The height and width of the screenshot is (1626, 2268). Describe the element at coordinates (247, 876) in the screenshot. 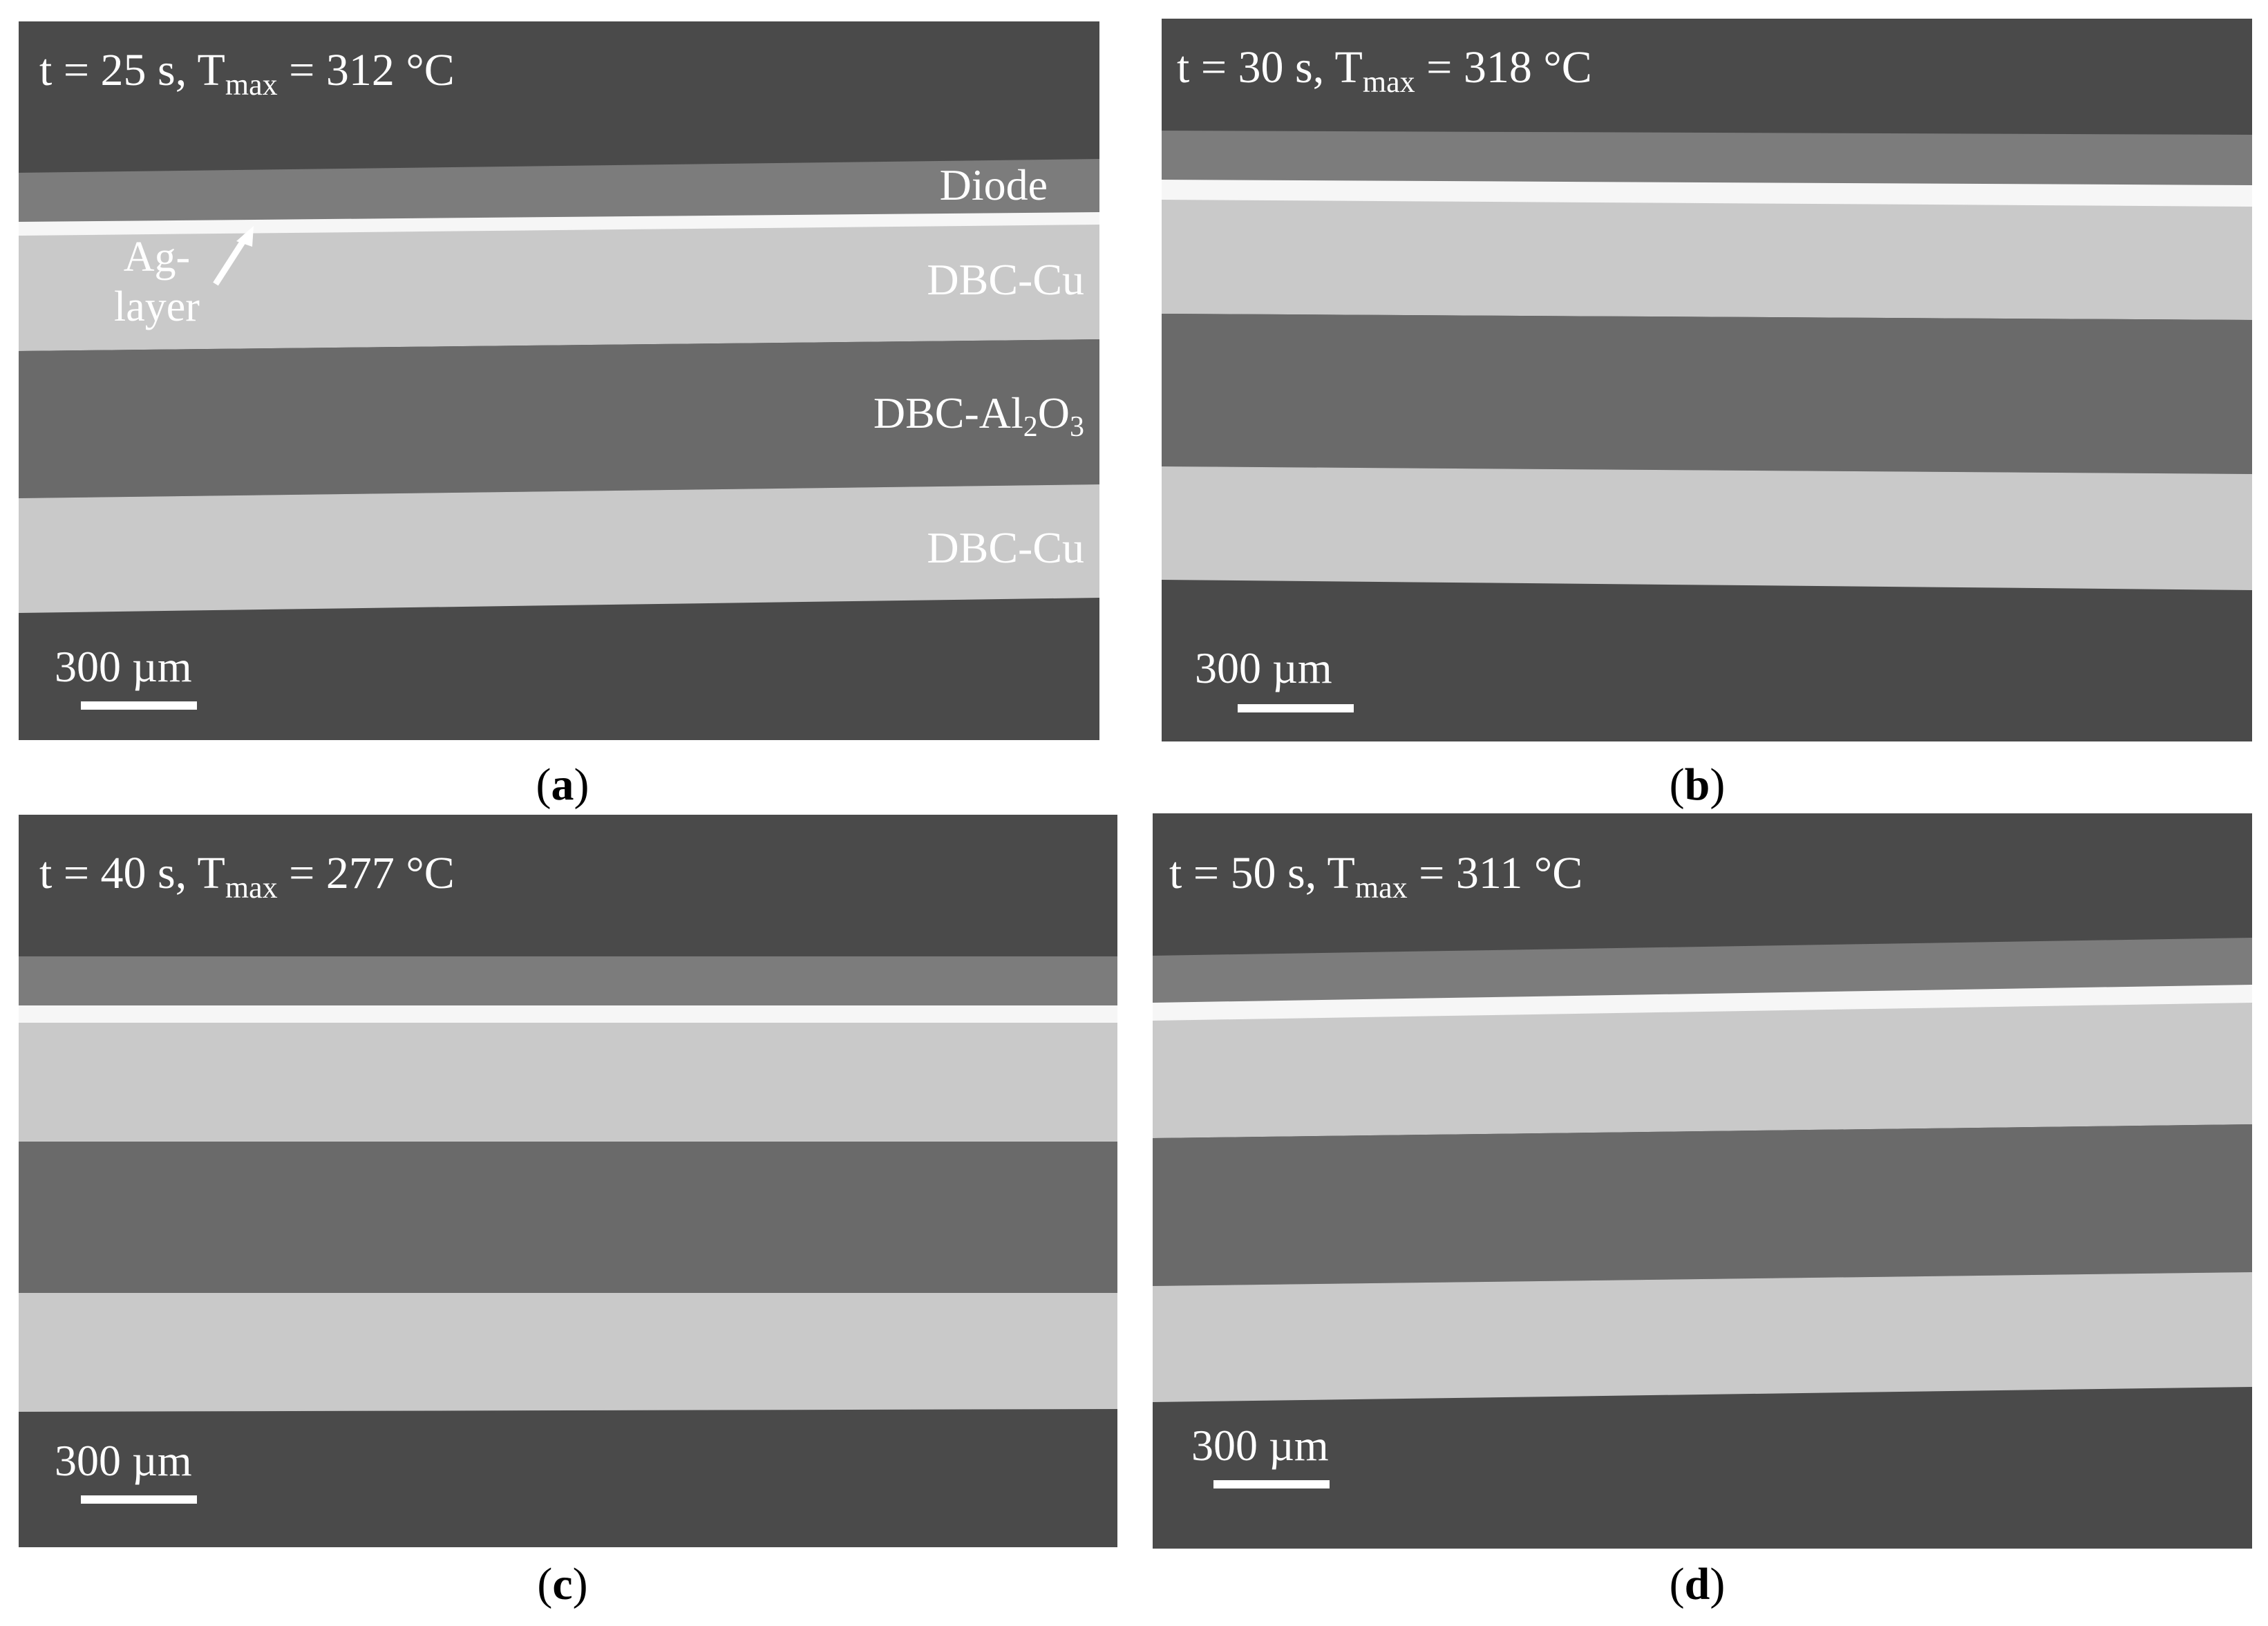

I see `panel-title: t = 40 s, Tmax = 277 °C` at that location.